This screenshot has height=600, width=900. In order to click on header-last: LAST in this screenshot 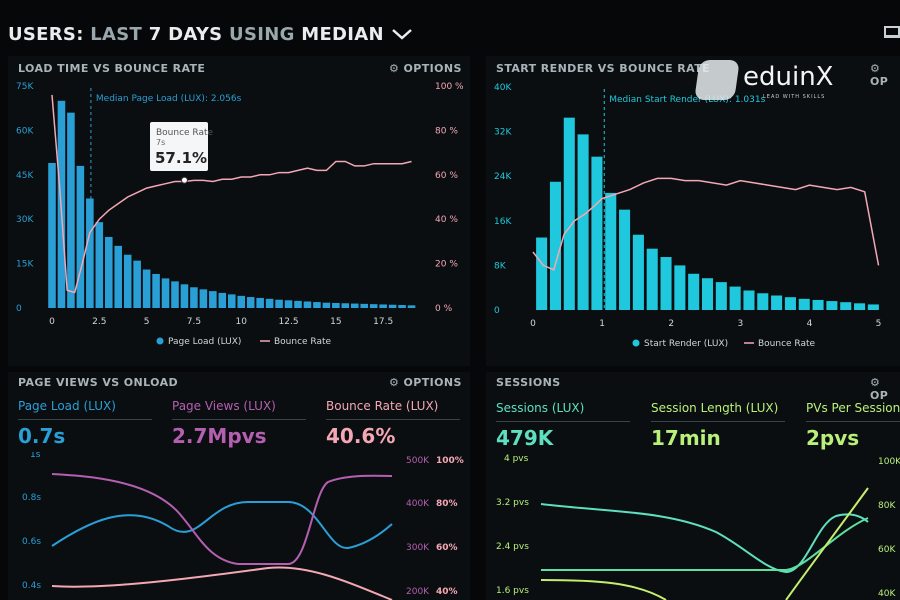, I will do `click(116, 34)`.